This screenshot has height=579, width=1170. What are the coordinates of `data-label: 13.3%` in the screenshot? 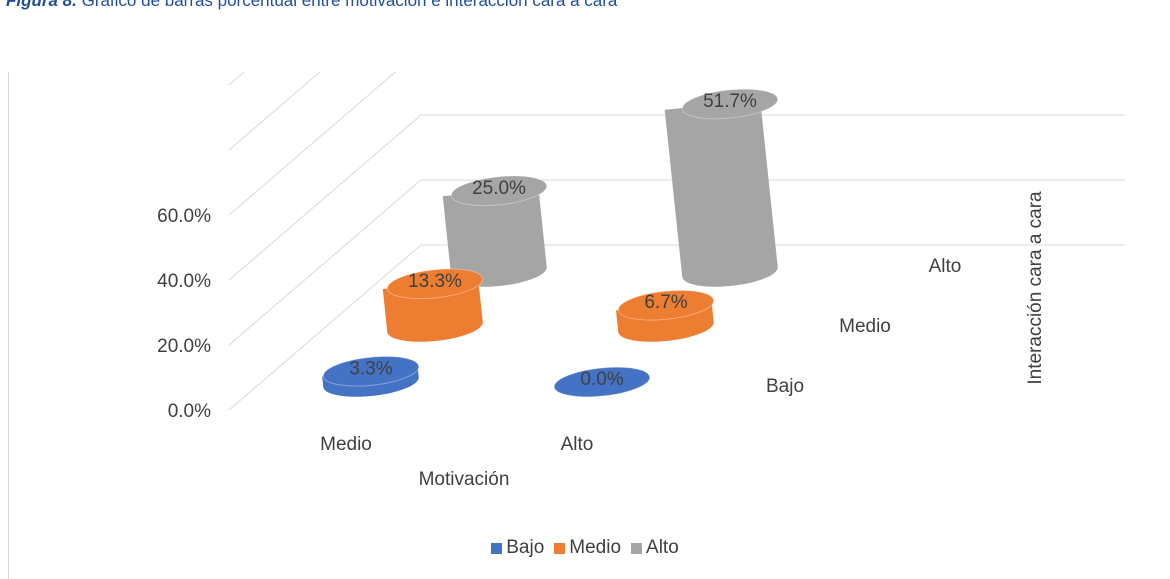 It's located at (435, 281).